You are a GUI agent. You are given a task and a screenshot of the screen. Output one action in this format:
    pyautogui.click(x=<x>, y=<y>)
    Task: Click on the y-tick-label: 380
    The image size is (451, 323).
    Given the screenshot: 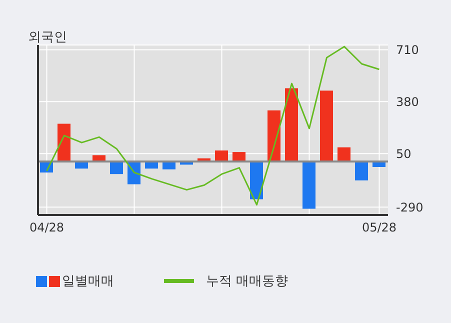 What is the action you would take?
    pyautogui.click(x=407, y=101)
    